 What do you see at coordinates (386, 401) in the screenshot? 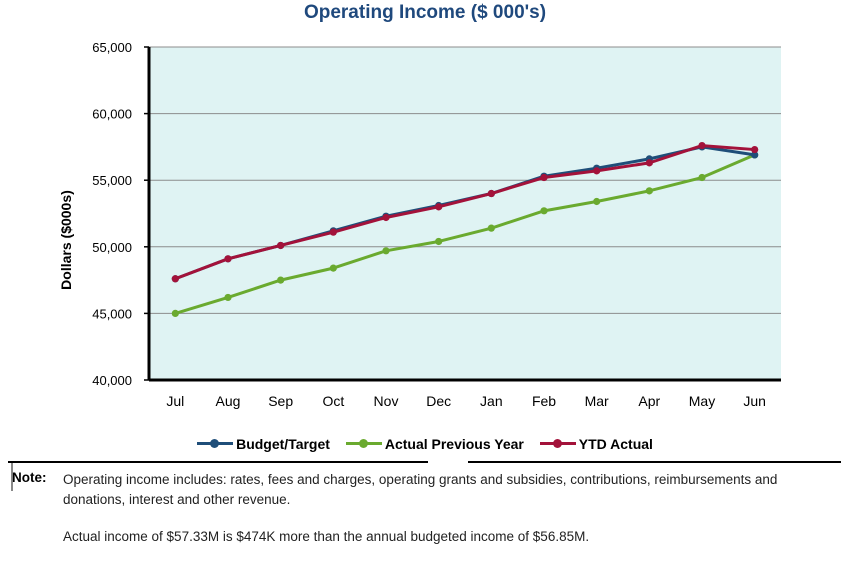
I see `x-tick-label: Nov` at bounding box center [386, 401].